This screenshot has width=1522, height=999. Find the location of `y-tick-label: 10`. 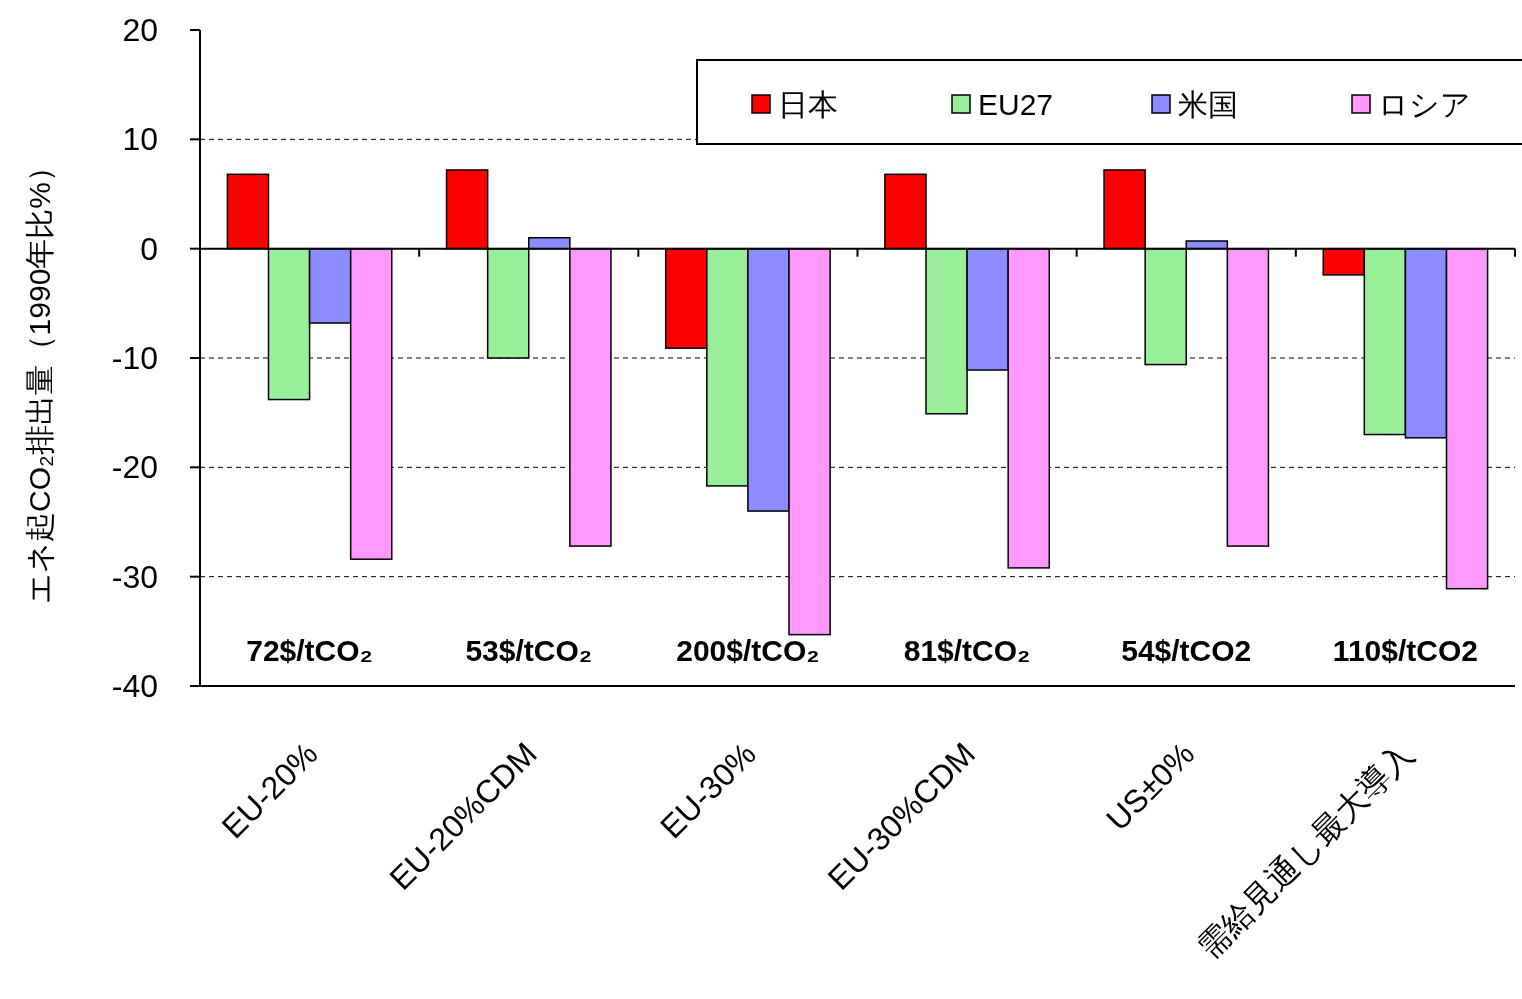

y-tick-label: 10 is located at coordinates (140, 139).